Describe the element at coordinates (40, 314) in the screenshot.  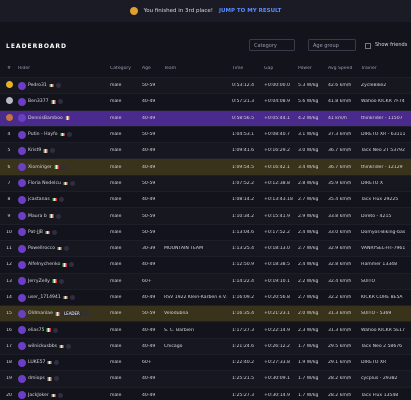
I see `rider-name: Oldmanlae` at that location.